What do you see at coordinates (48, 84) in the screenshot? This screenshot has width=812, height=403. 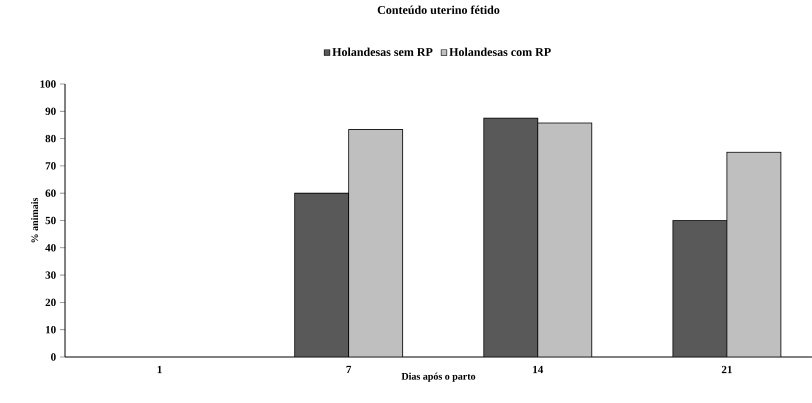 I see `y-tick-label: 100` at bounding box center [48, 84].